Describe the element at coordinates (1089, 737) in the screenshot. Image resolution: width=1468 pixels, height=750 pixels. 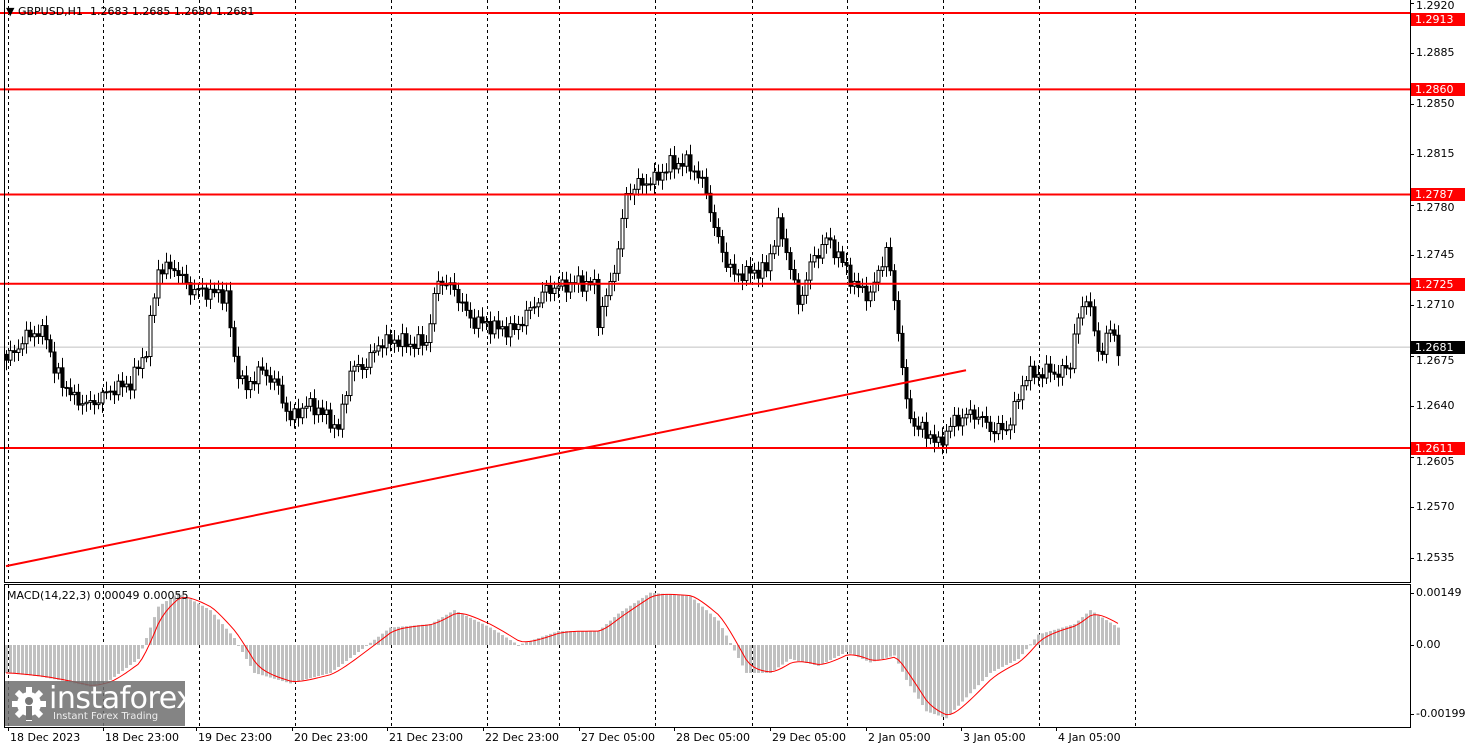
I see `time-tick-label: 4 Jan 05:00` at that location.